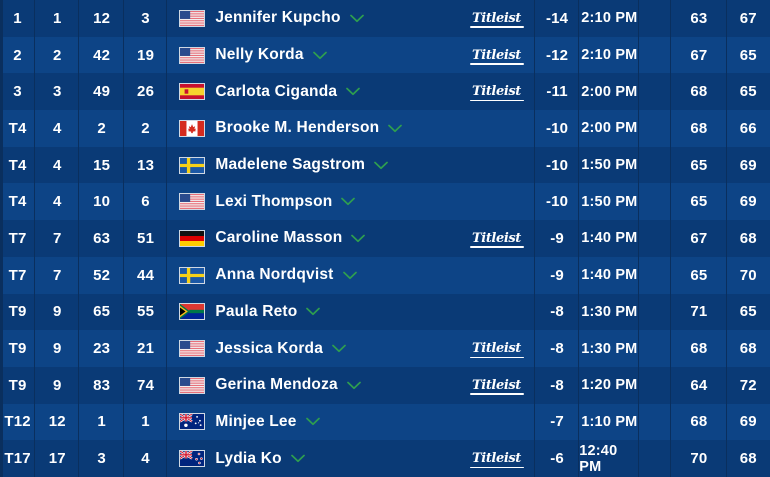 The width and height of the screenshot is (770, 477). I want to click on player-name: Caroline Masson, so click(279, 238).